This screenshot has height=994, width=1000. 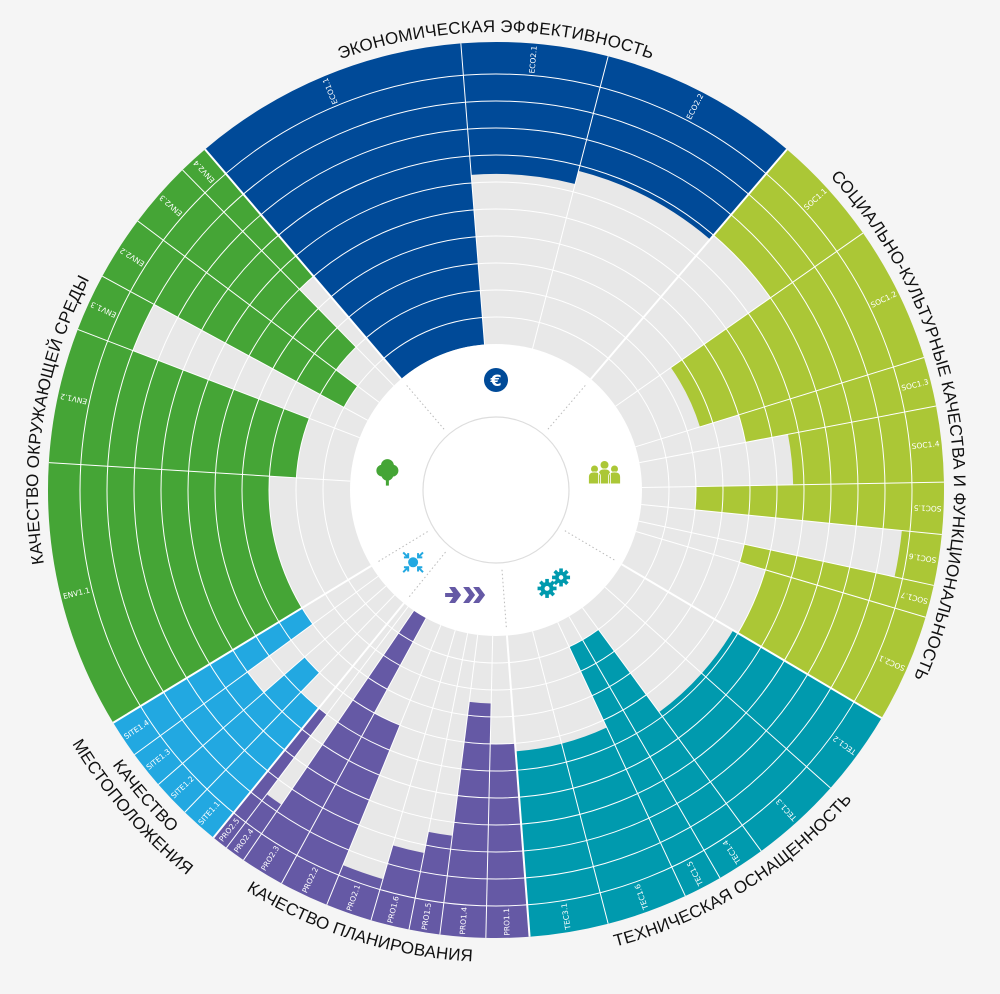 What do you see at coordinates (463, 920) in the screenshot?
I see `subsection-label: PRO1.4` at bounding box center [463, 920].